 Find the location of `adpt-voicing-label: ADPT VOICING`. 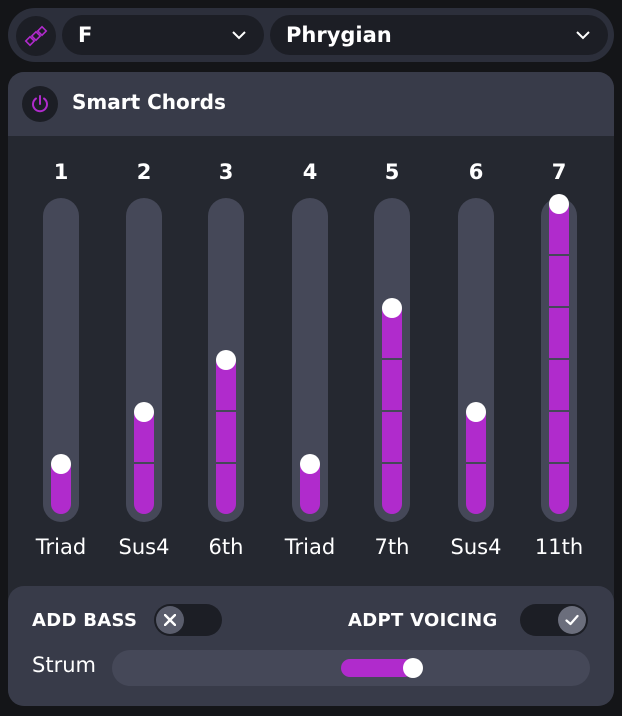

adpt-voicing-label: ADPT VOICING is located at coordinates (423, 620).